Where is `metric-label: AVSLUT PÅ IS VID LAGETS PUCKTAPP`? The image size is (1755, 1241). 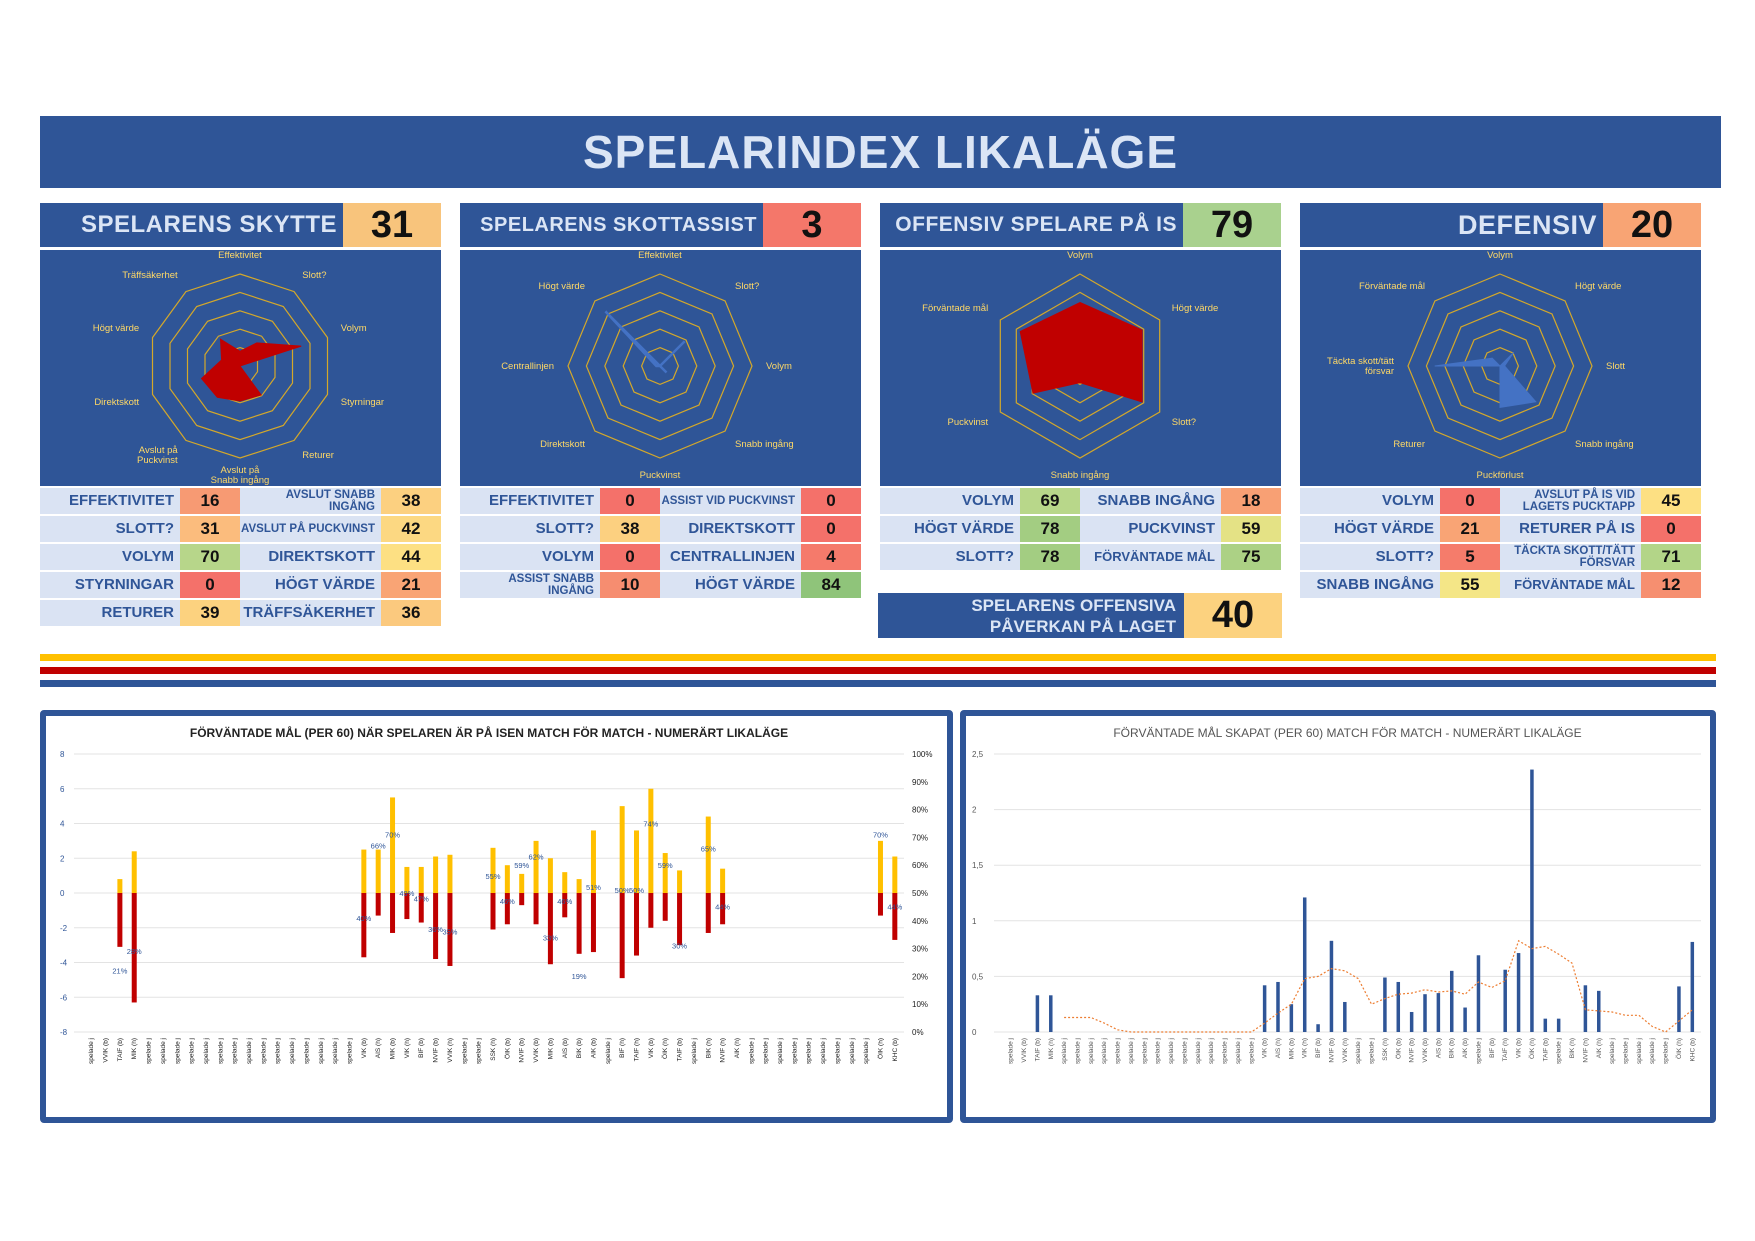 metric-label: AVSLUT PÅ IS VID LAGETS PUCKTAPP is located at coordinates (1570, 502).